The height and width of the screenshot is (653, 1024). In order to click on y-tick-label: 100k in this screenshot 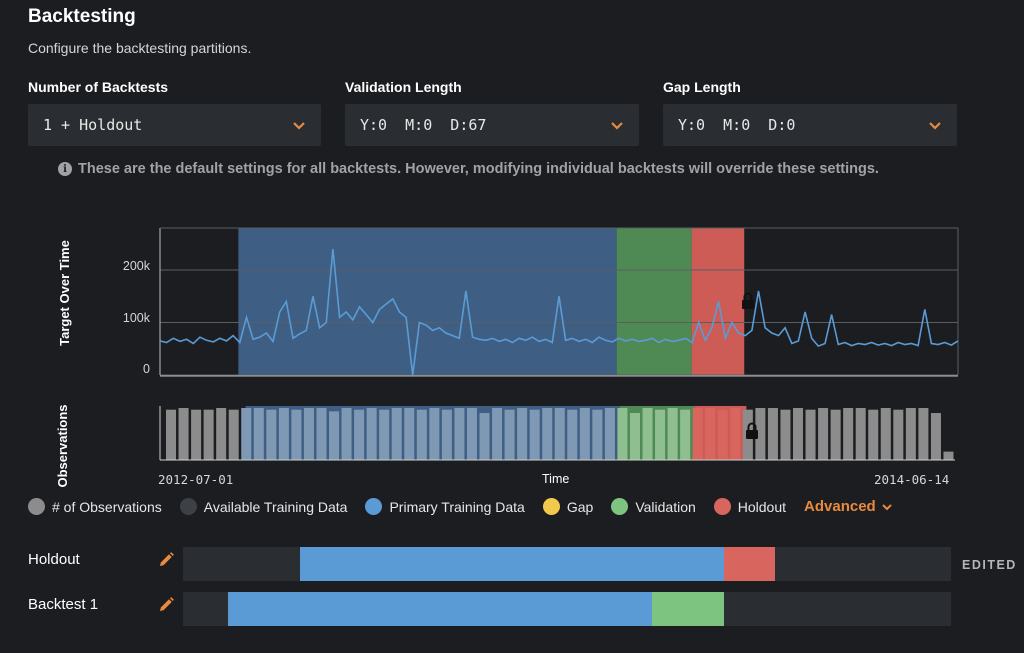, I will do `click(136, 318)`.